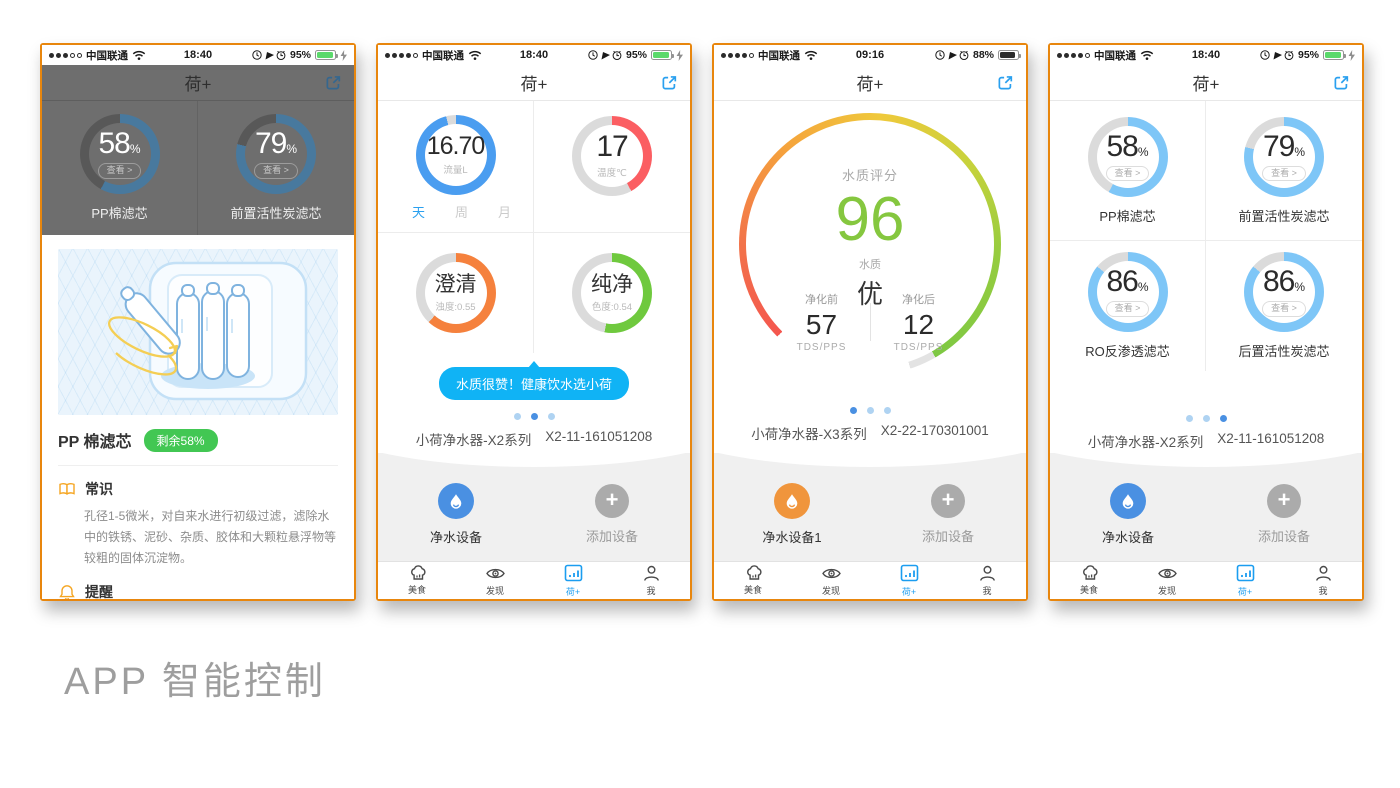  I want to click on status-time: 18:40, so click(198, 55).